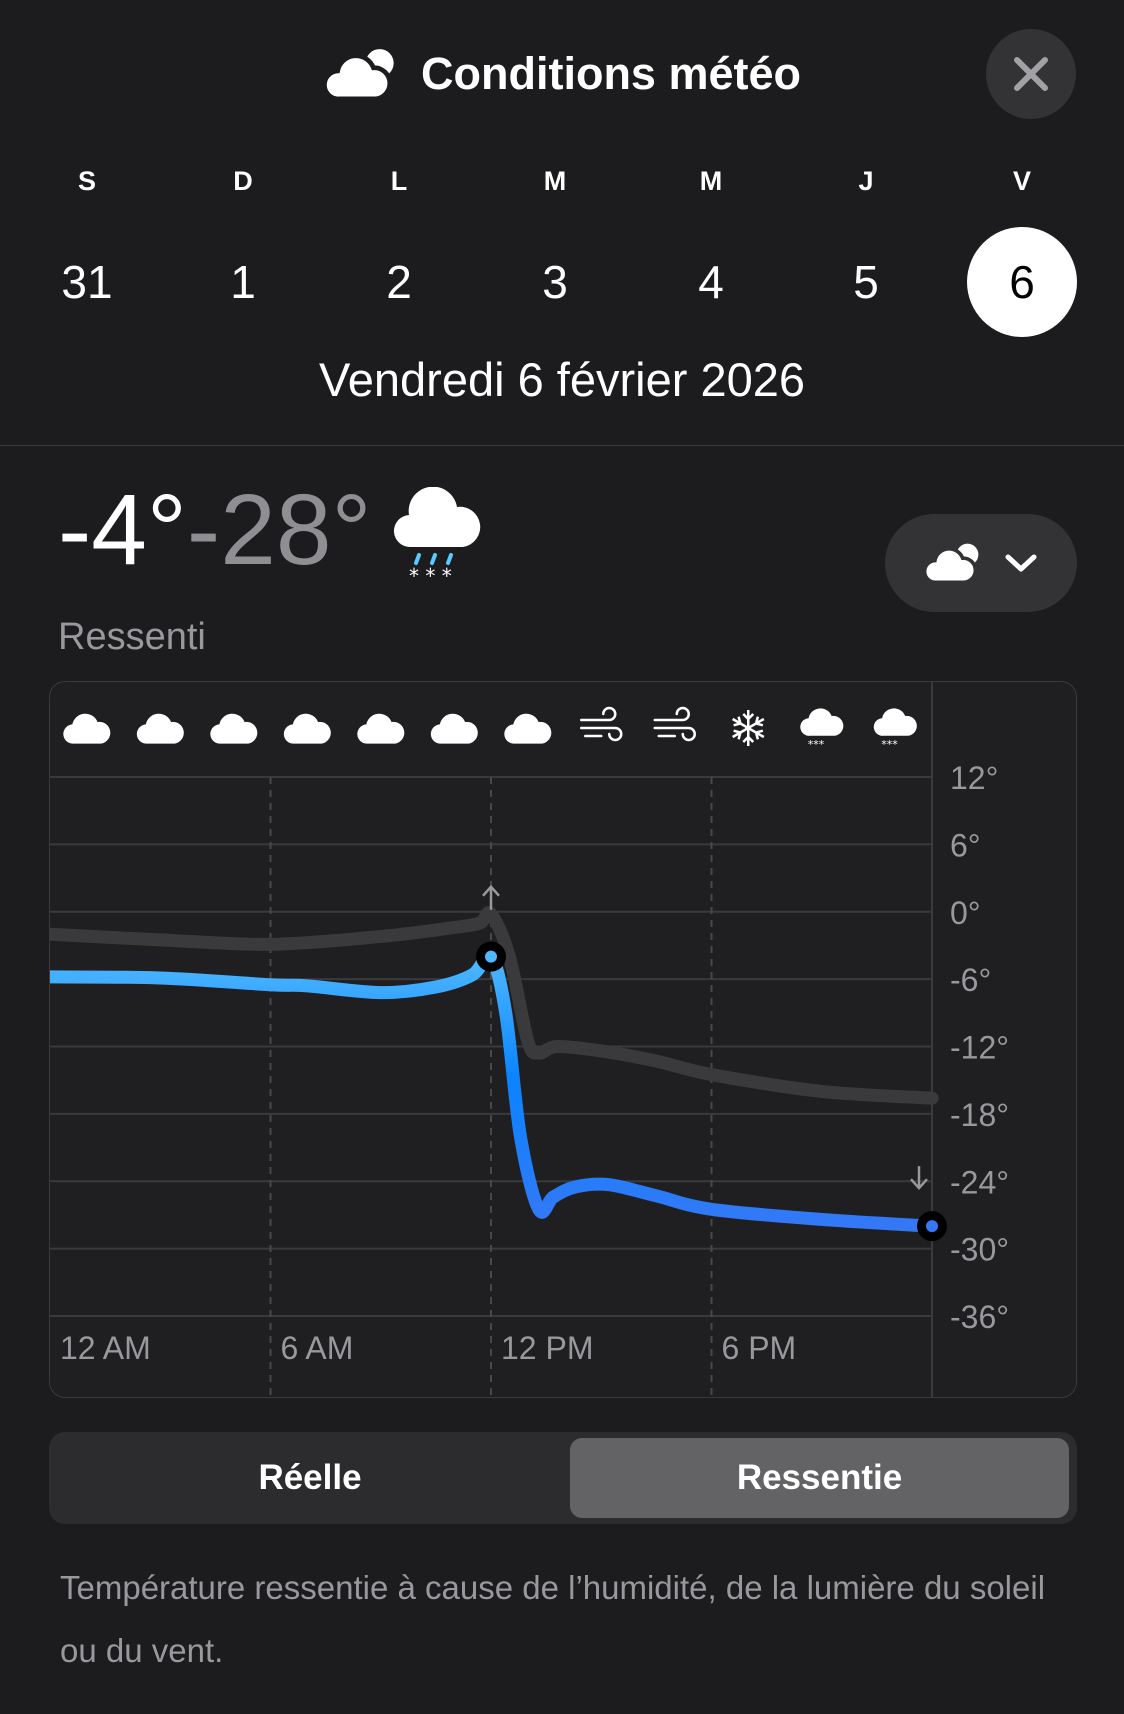 The width and height of the screenshot is (1124, 1714). I want to click on close-button, so click(1031, 74).